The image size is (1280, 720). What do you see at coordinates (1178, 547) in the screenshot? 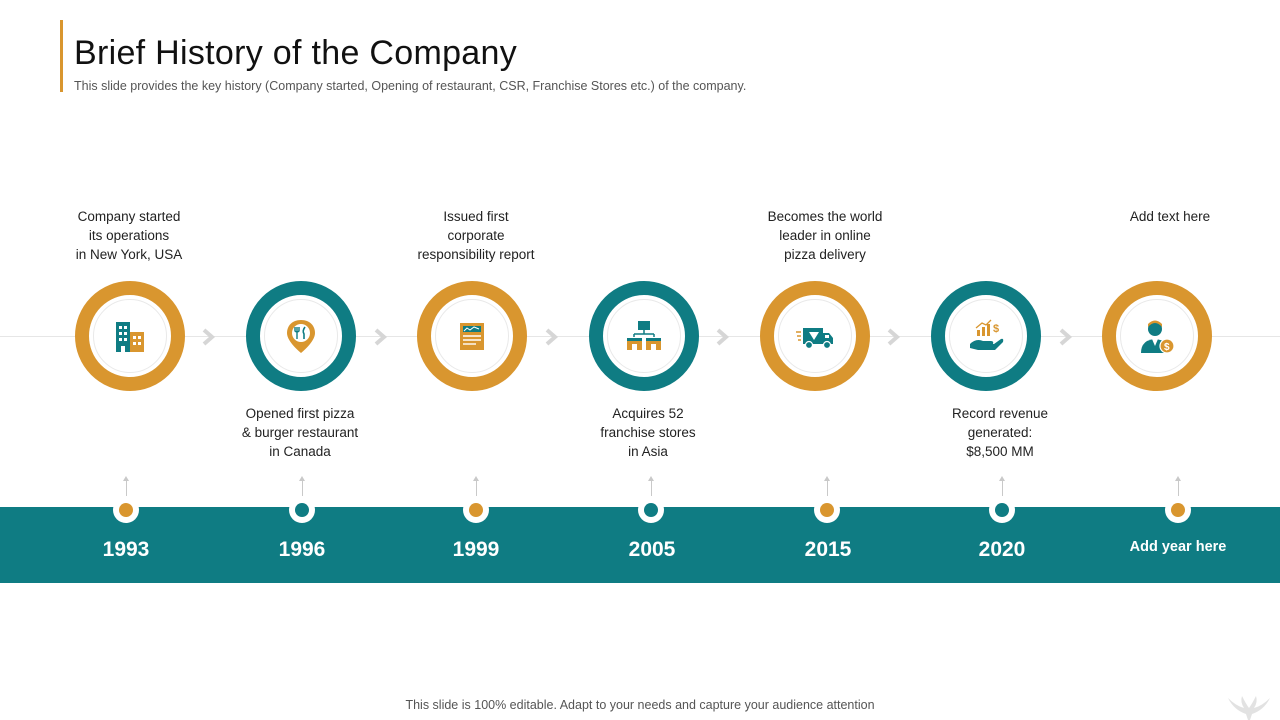
I see `year-label: Add year here` at bounding box center [1178, 547].